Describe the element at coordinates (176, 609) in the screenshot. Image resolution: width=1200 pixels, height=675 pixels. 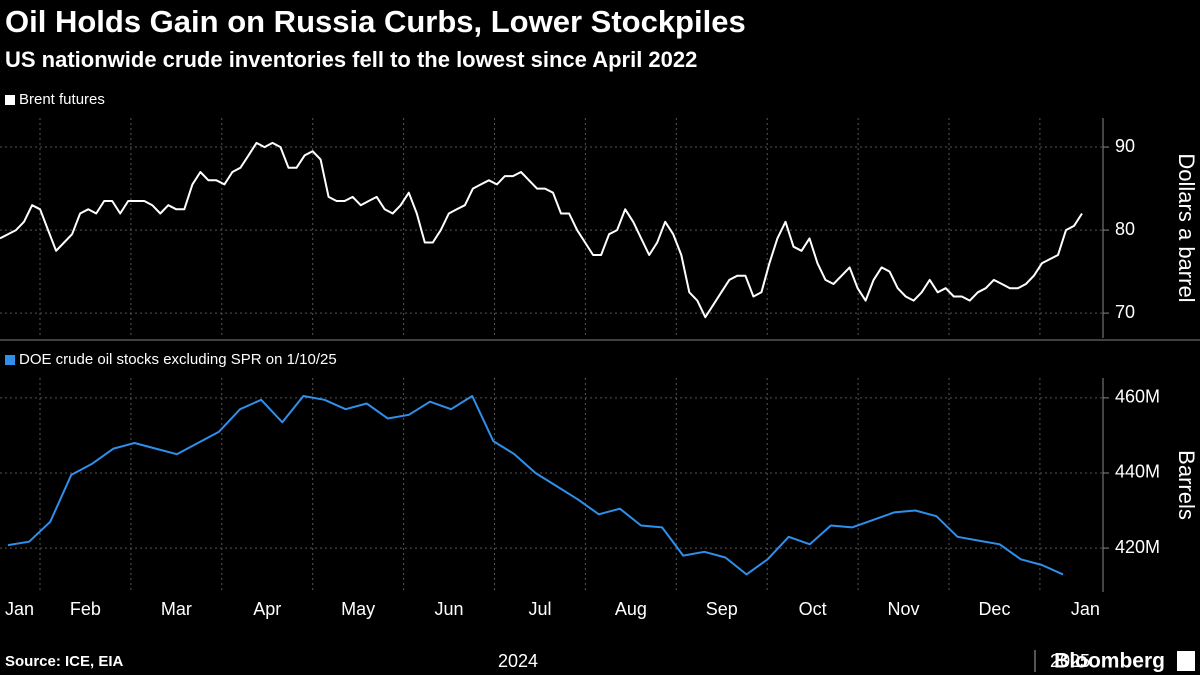
I see `x-tick-label: Mar` at that location.